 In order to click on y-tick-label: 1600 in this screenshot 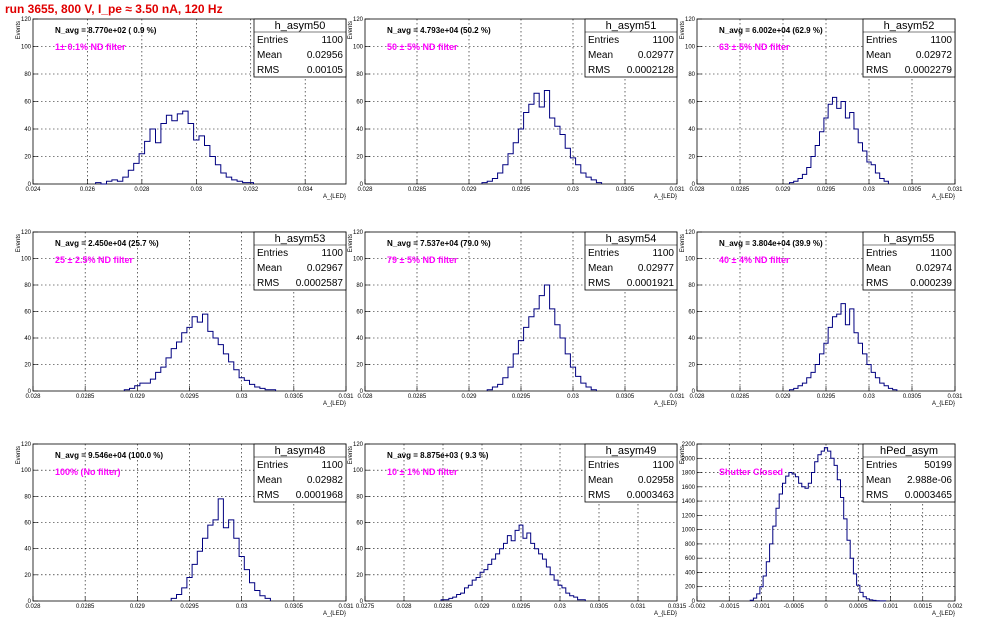, I will do `click(689, 488)`.